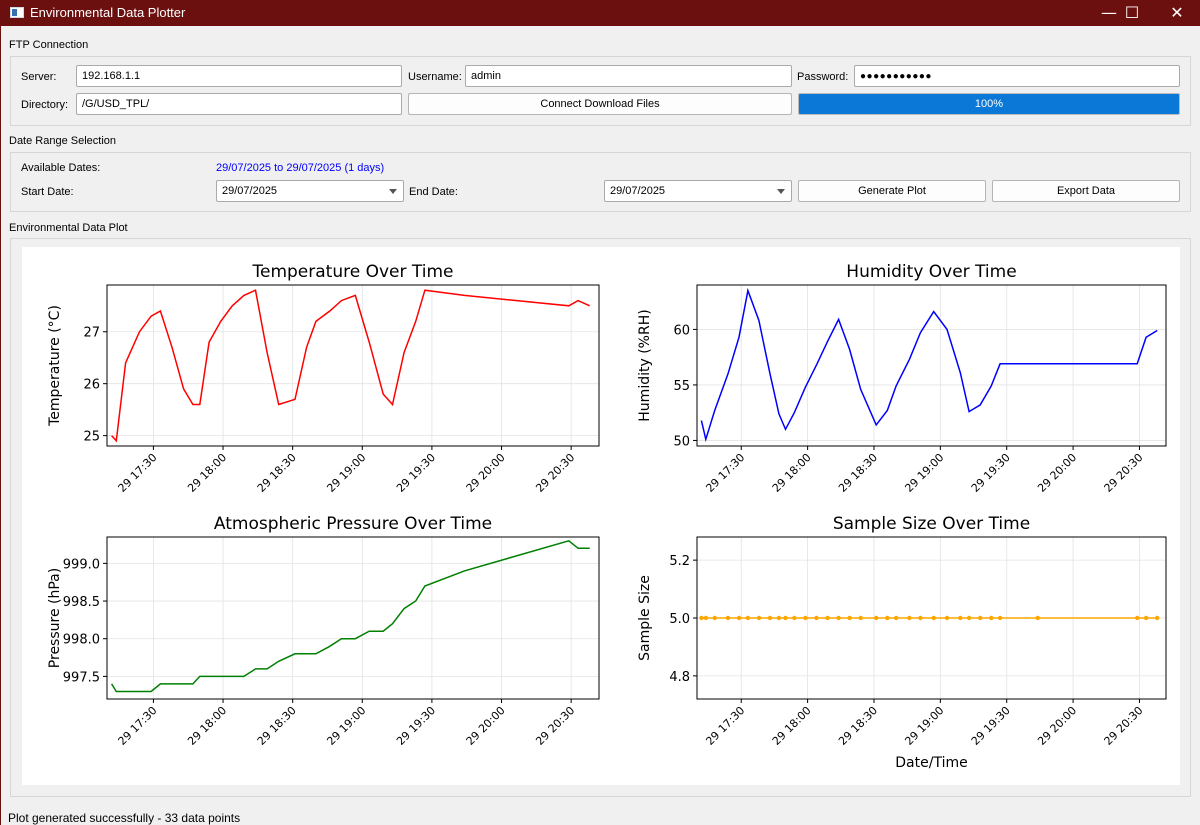  I want to click on chart-3-x-tick-label: 29 18:30, so click(277, 726).